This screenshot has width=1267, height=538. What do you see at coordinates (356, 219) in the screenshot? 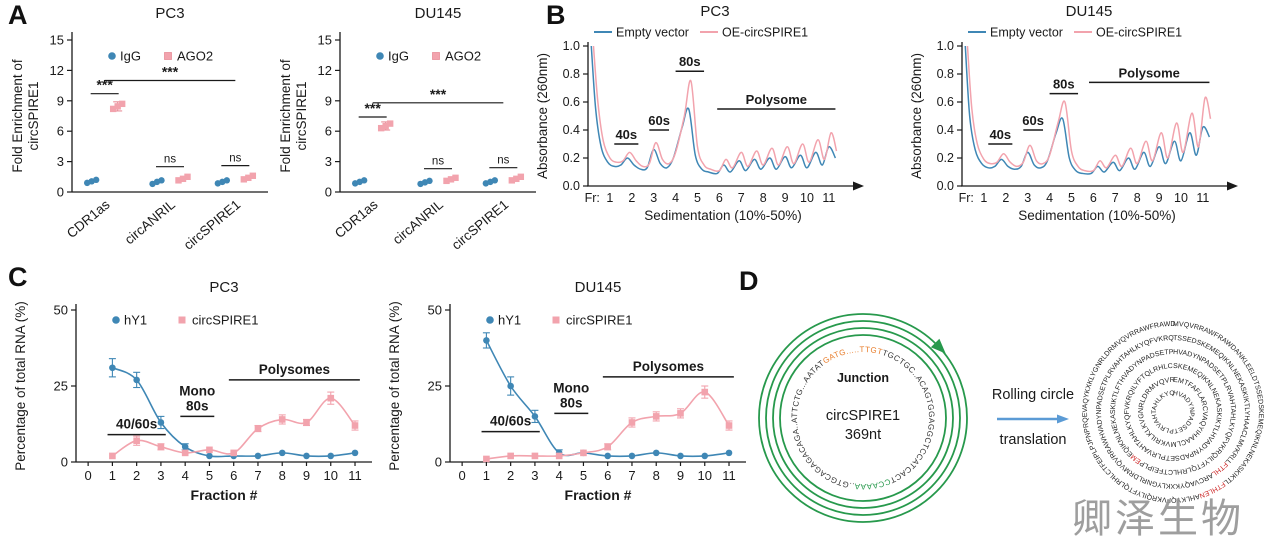
I see `svg-text: CDR1as` at bounding box center [356, 219].